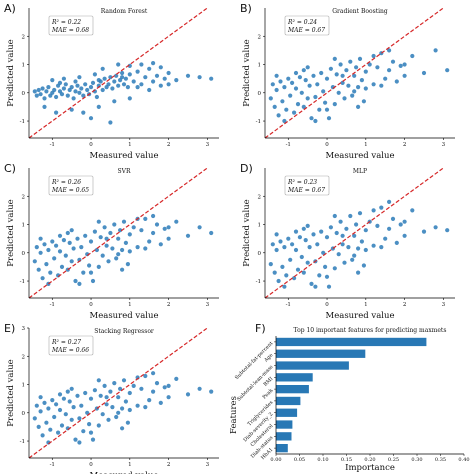 This screenshot has height=474, width=474. I want to click on panel-label: A), so click(10, 8).